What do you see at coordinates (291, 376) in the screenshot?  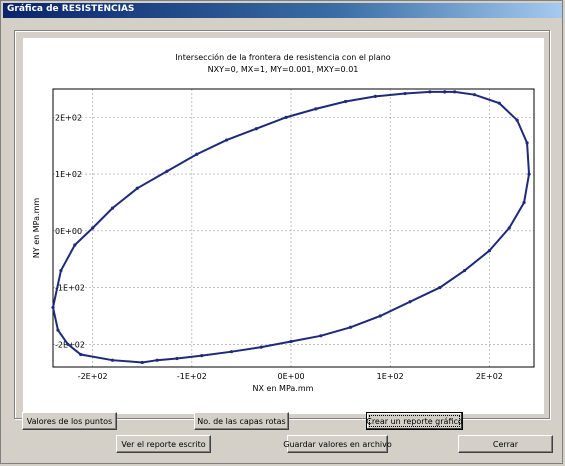 I see `x-tick-label: 0E+00` at bounding box center [291, 376].